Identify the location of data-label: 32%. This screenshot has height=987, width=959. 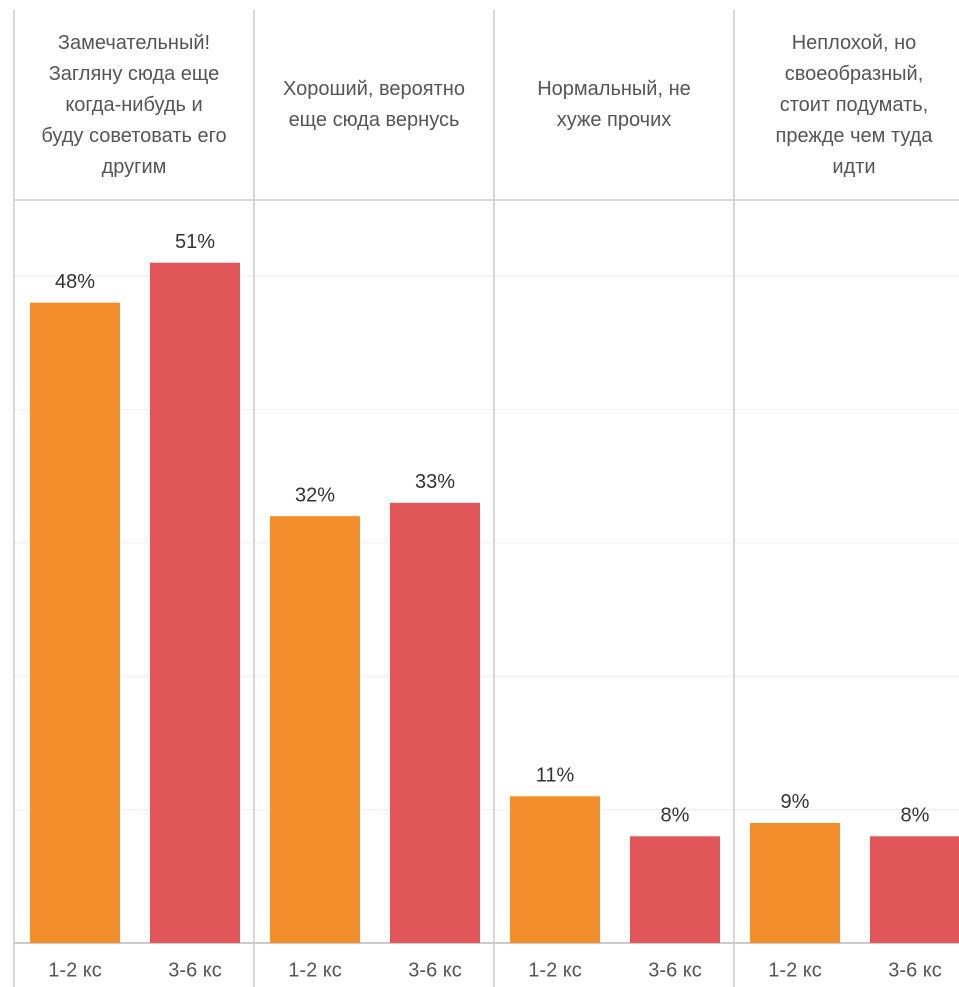
(315, 495).